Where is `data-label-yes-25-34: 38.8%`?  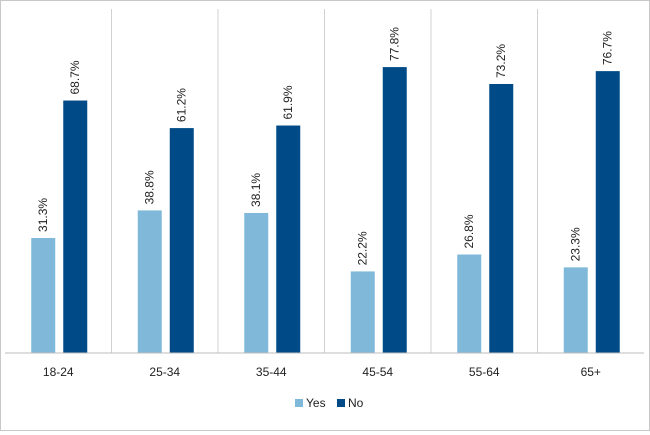 data-label-yes-25-34: 38.8% is located at coordinates (150, 187).